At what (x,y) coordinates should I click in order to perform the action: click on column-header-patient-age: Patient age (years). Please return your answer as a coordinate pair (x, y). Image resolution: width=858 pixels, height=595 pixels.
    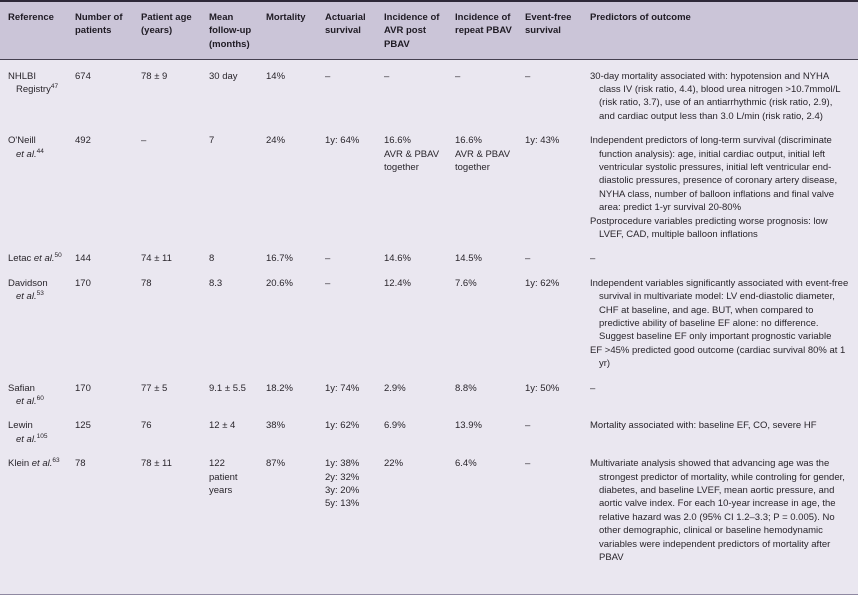
    Looking at the image, I should click on (175, 31).